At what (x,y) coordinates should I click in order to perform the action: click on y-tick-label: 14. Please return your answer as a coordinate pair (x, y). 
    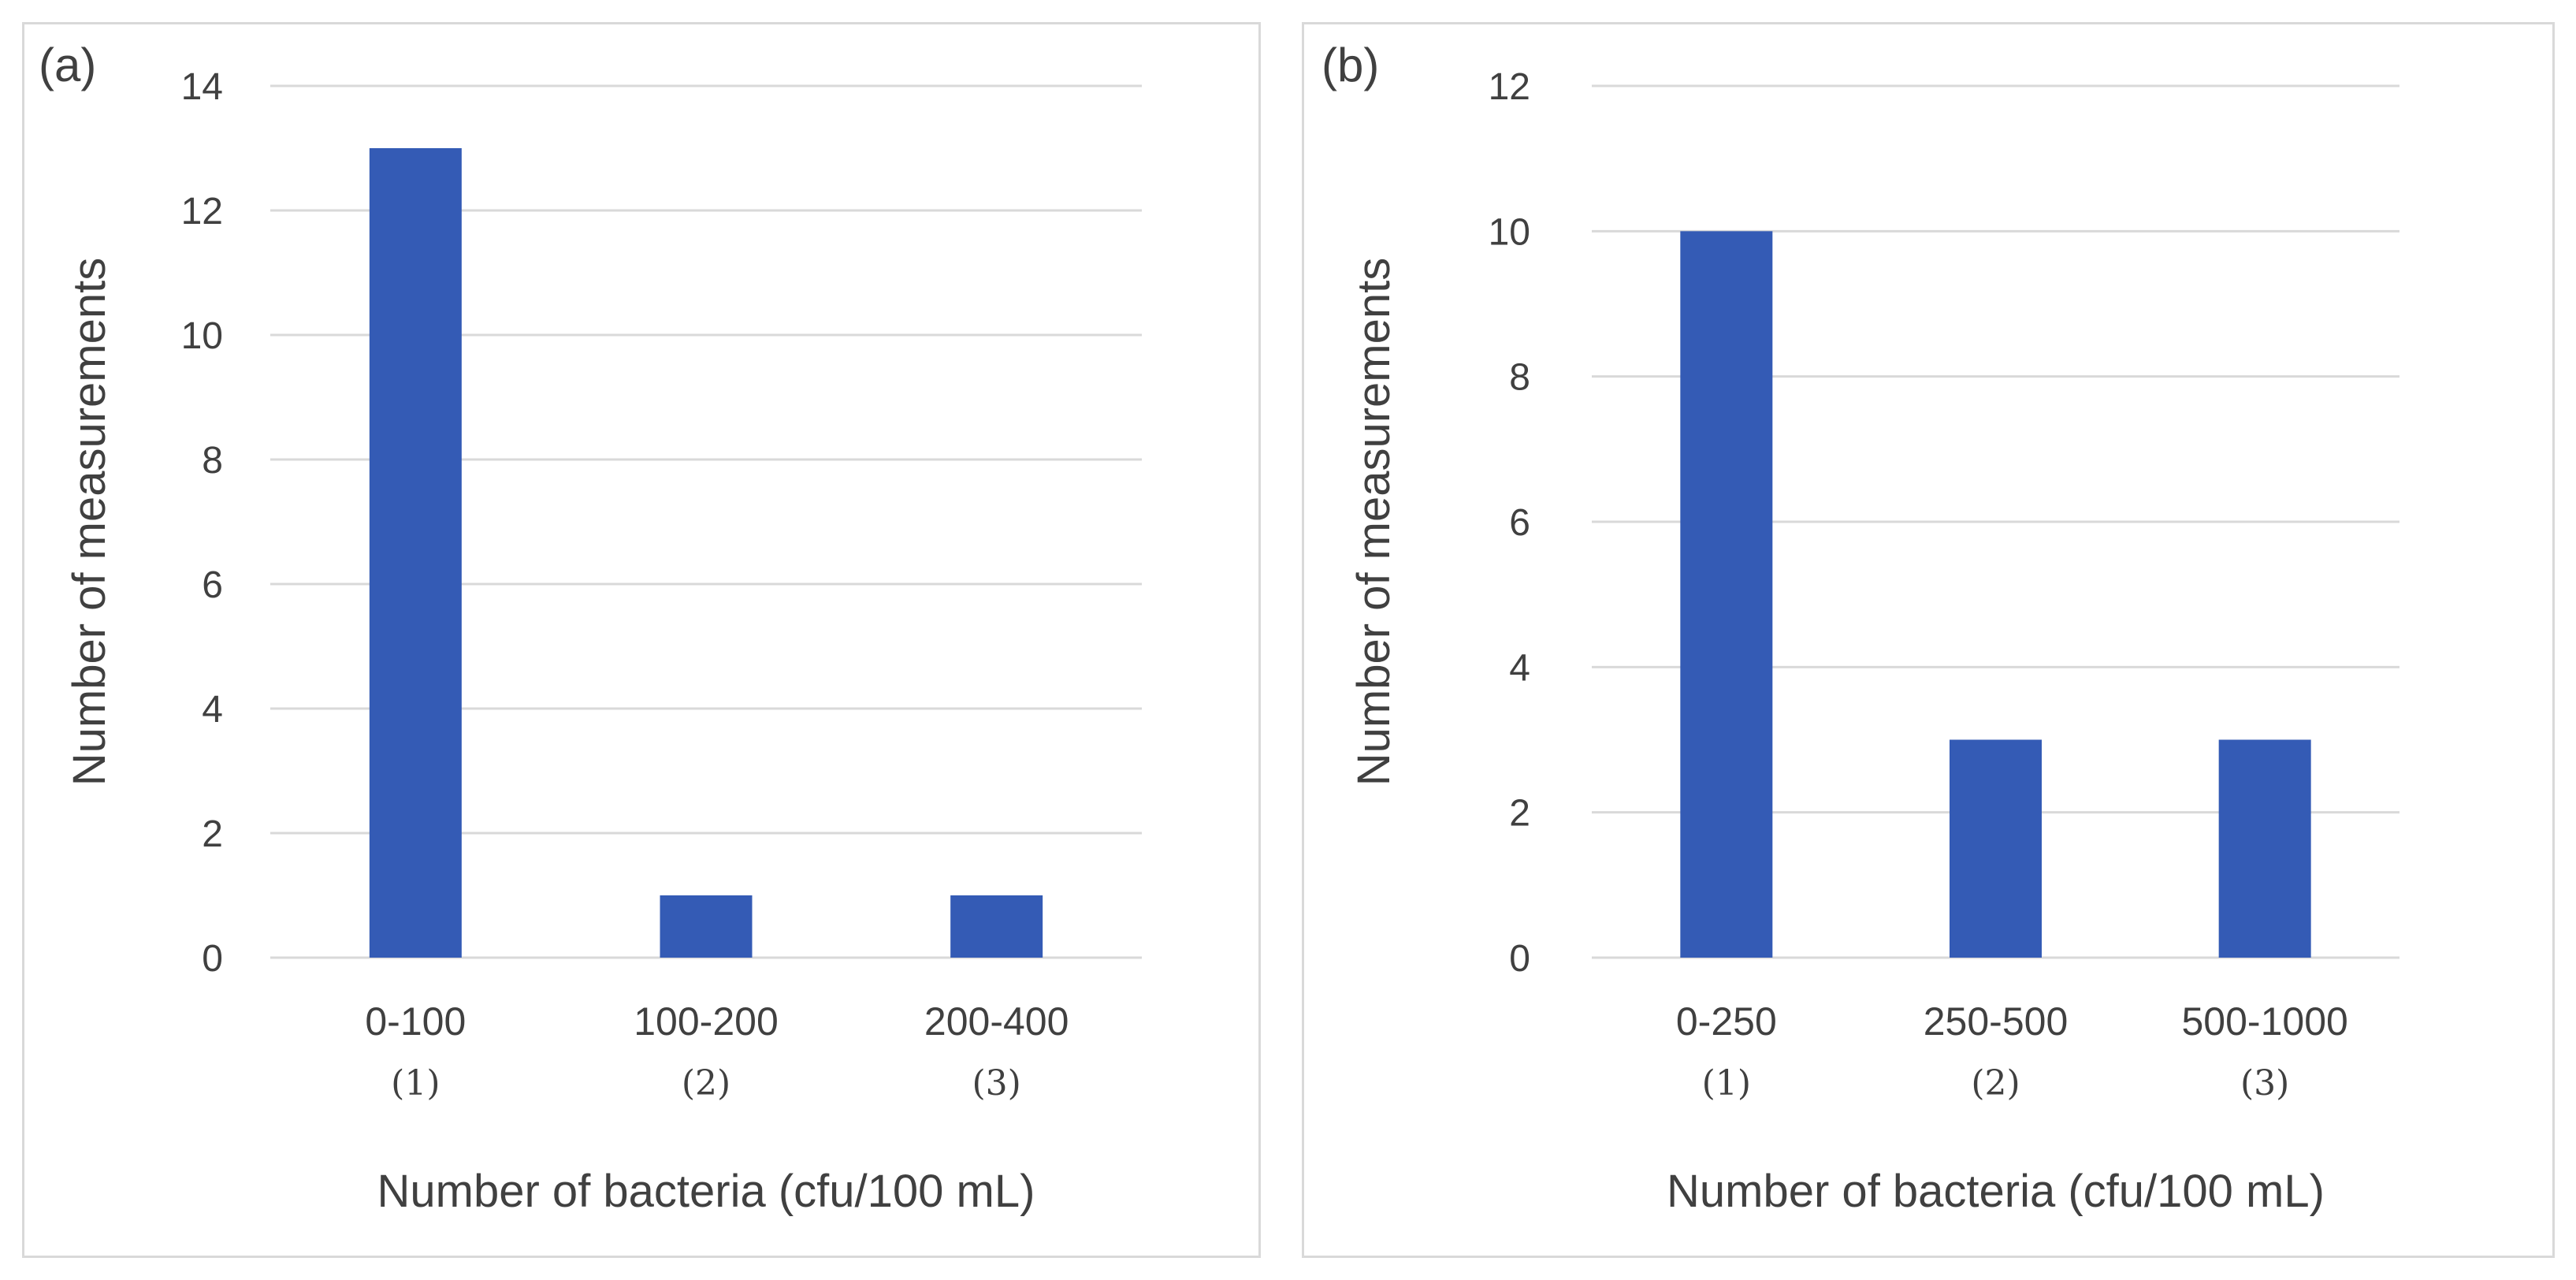
    Looking at the image, I should click on (202, 87).